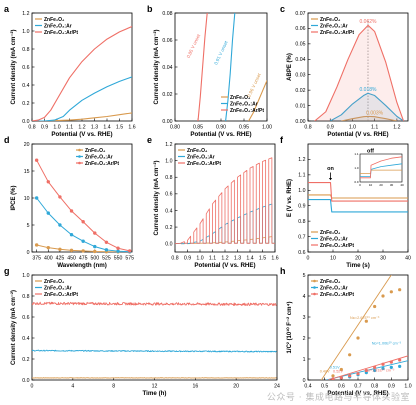  Describe the element at coordinates (367, 107) in the screenshot. I see `series-fill` at that location.